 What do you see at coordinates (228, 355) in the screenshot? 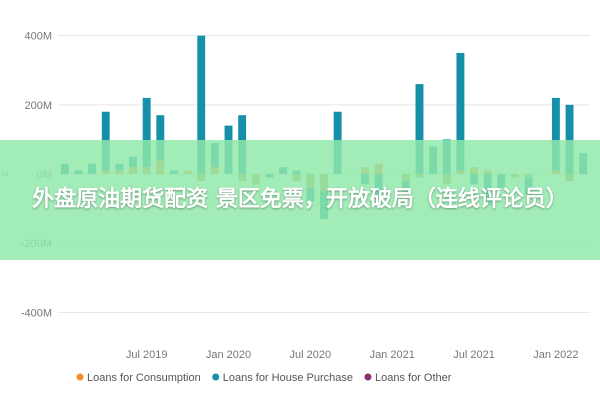
I see `x-tick-label: Jan 2020` at bounding box center [228, 355].